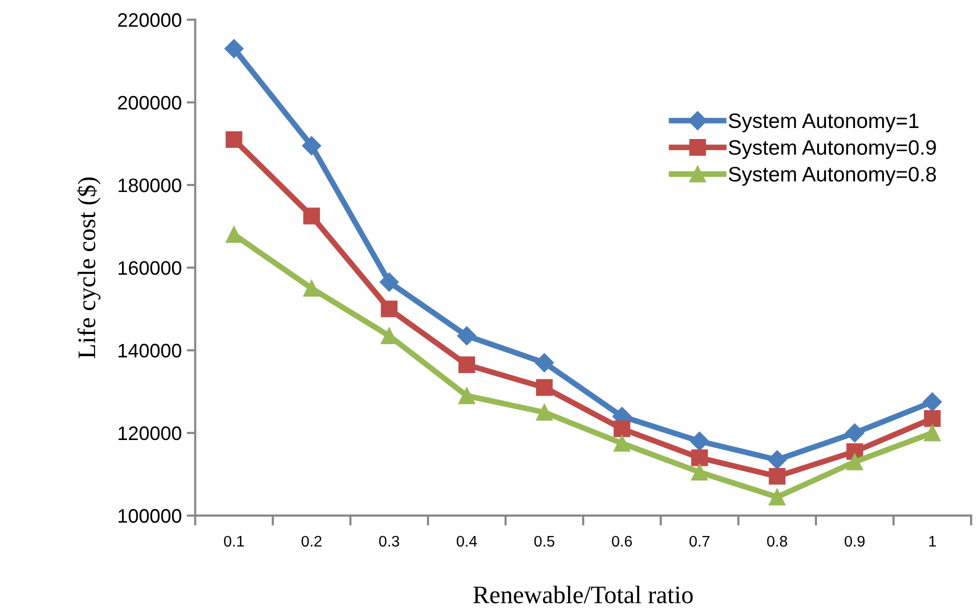  What do you see at coordinates (150, 20) in the screenshot?
I see `y-tick-label: 220000` at bounding box center [150, 20].